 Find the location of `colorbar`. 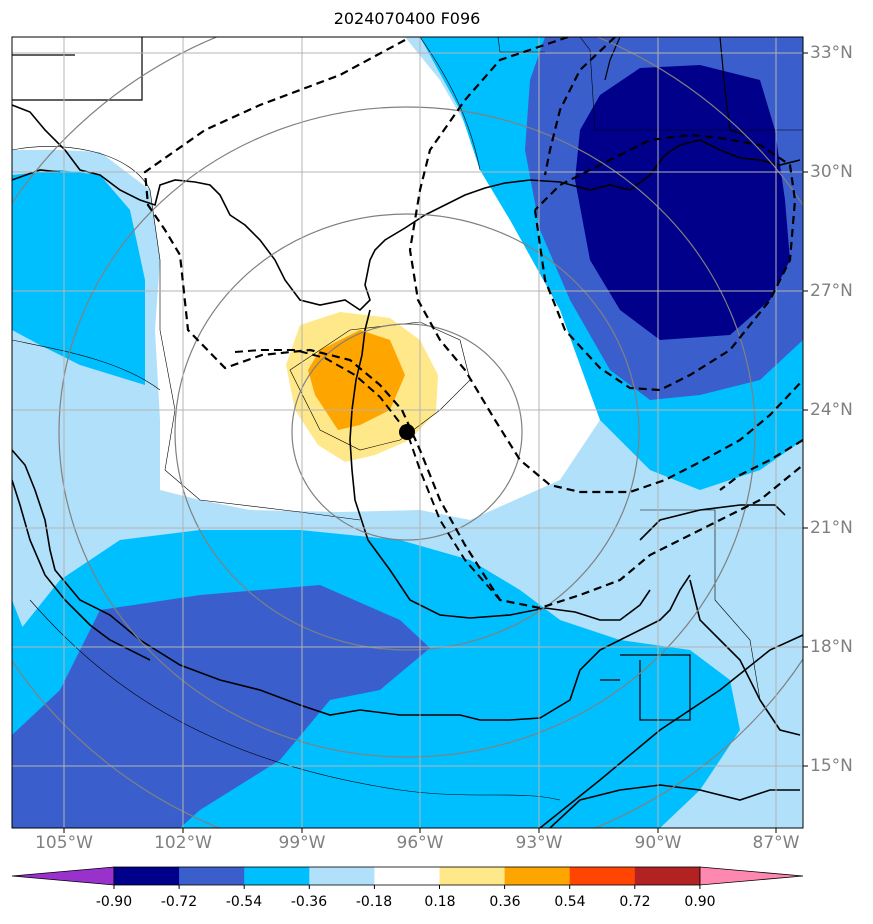

colorbar is located at coordinates (407, 877).